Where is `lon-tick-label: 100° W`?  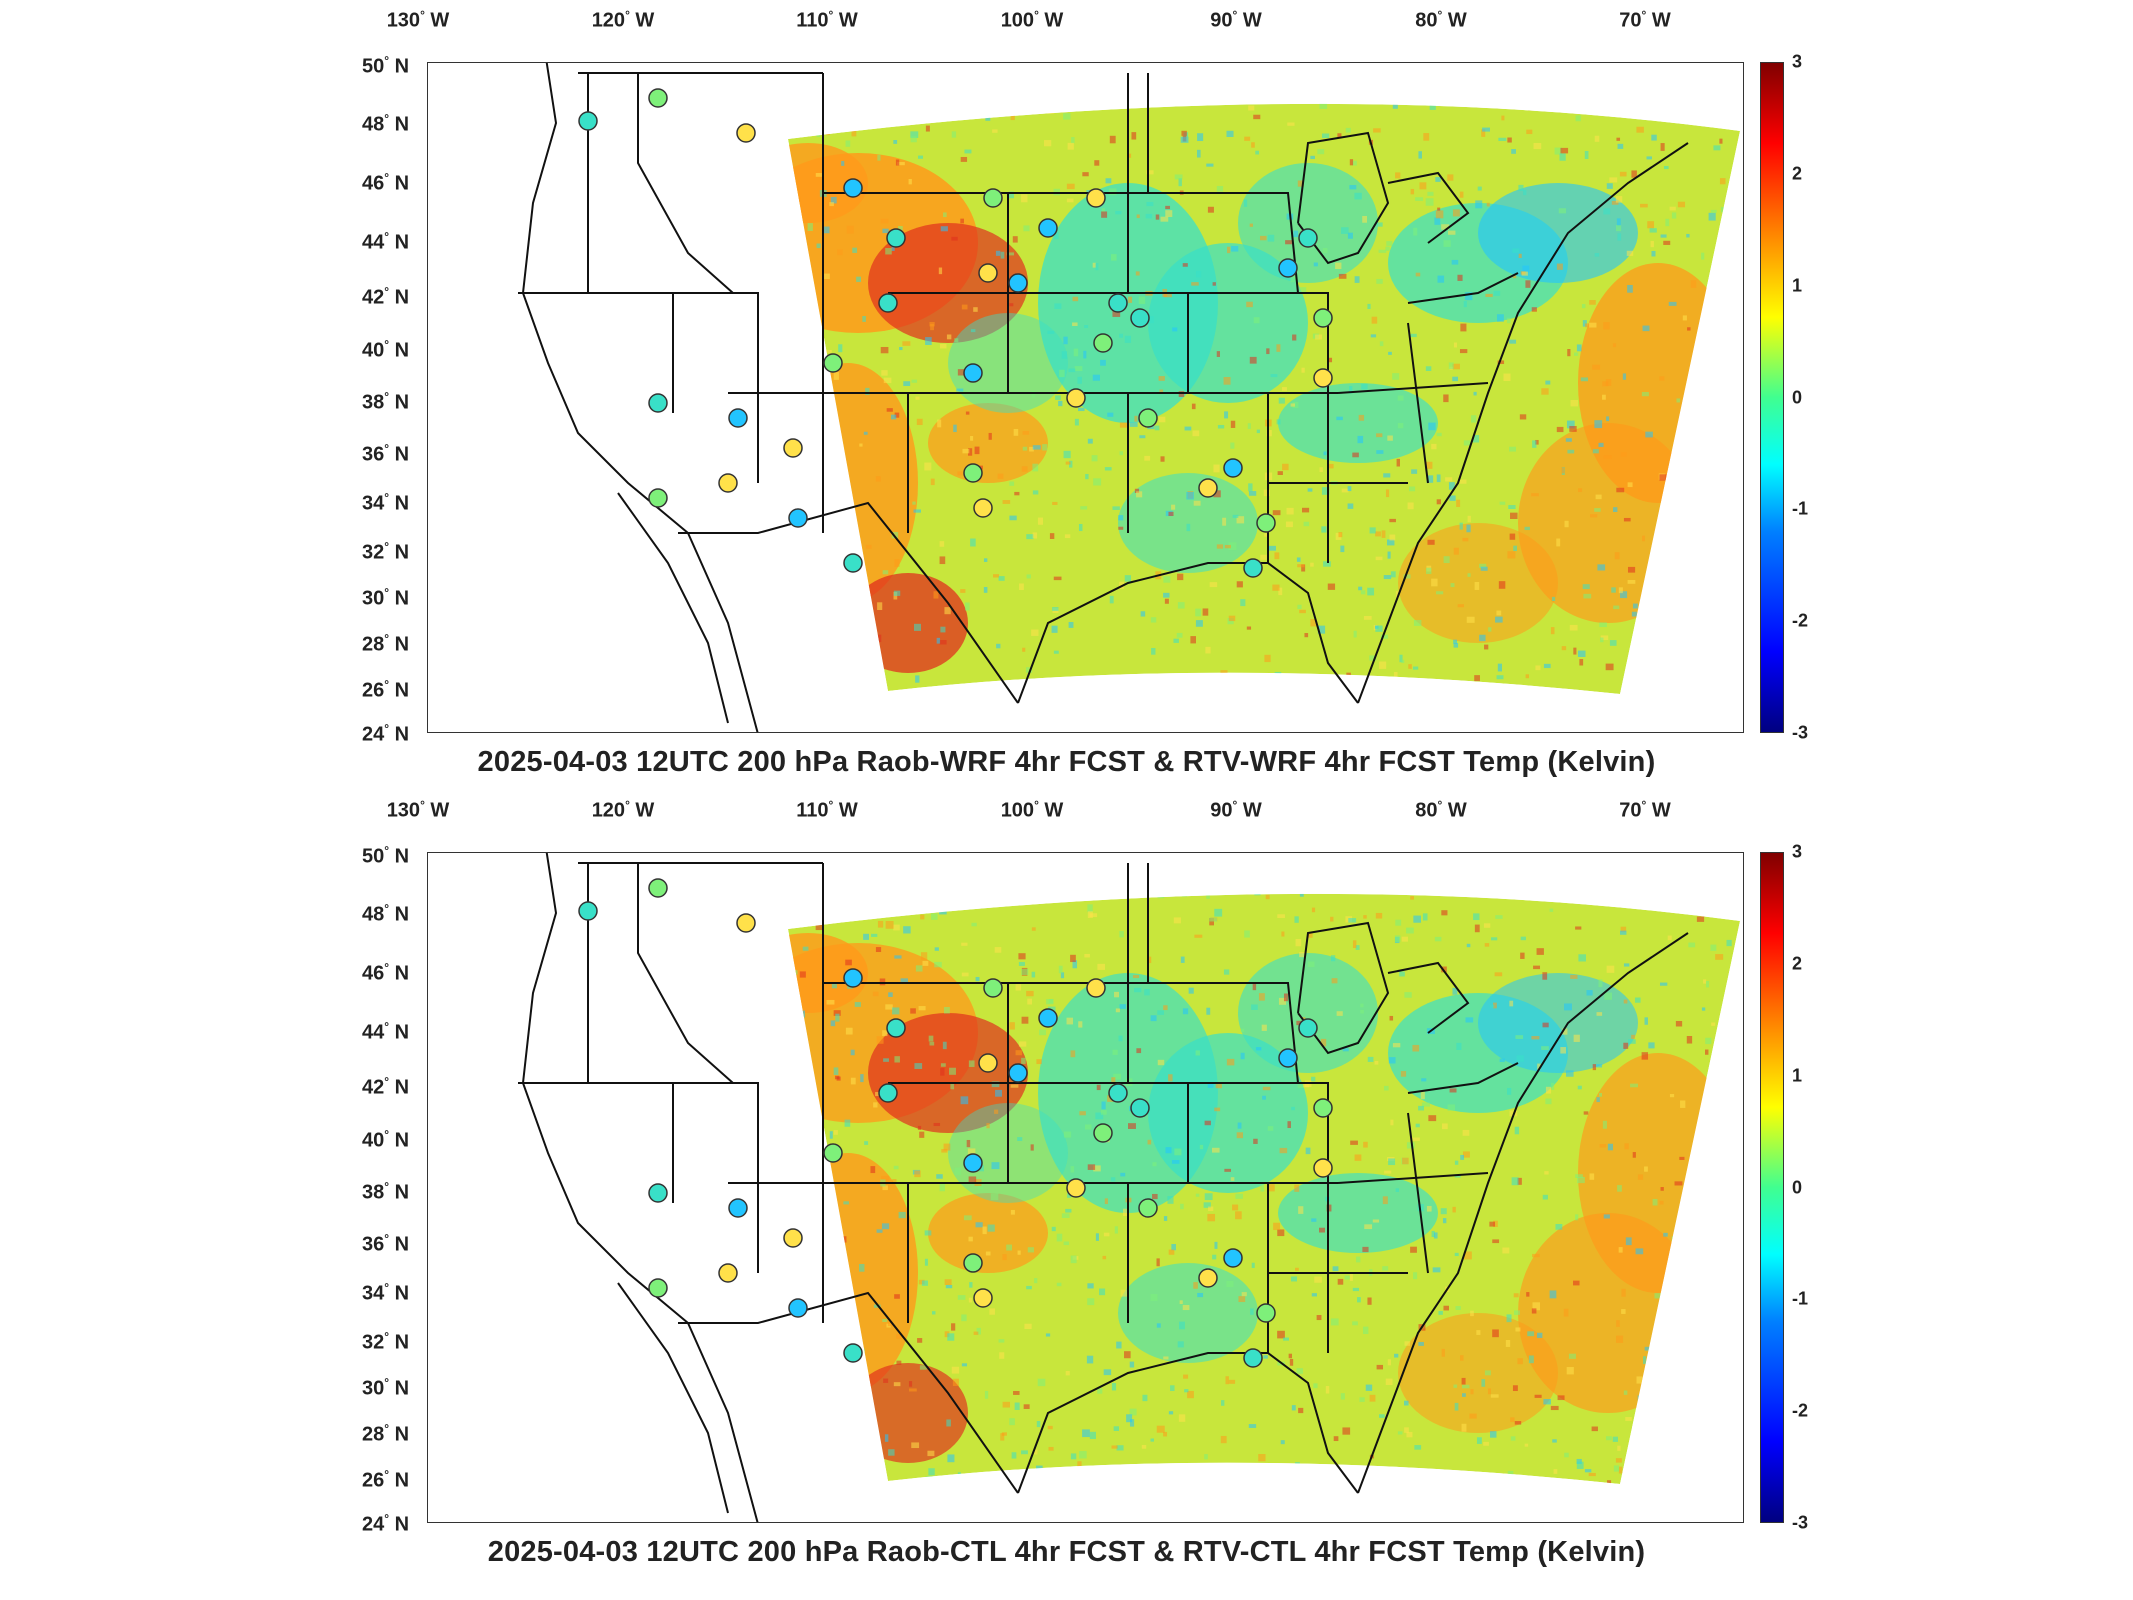
lon-tick-label: 100° W is located at coordinates (1032, 20).